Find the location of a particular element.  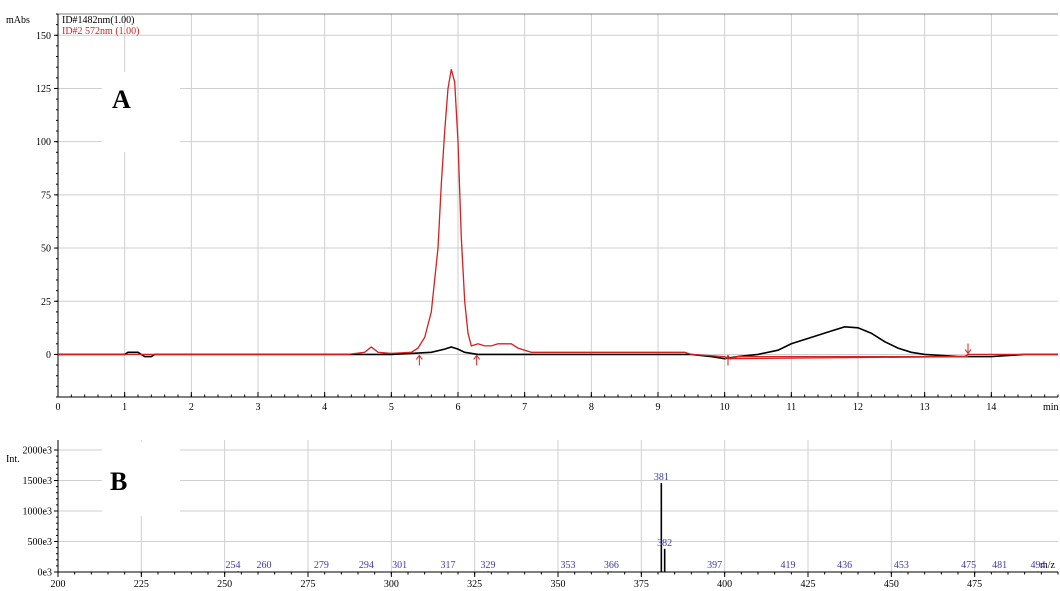

spectrum-x-tick-label: 425 is located at coordinates (808, 584).